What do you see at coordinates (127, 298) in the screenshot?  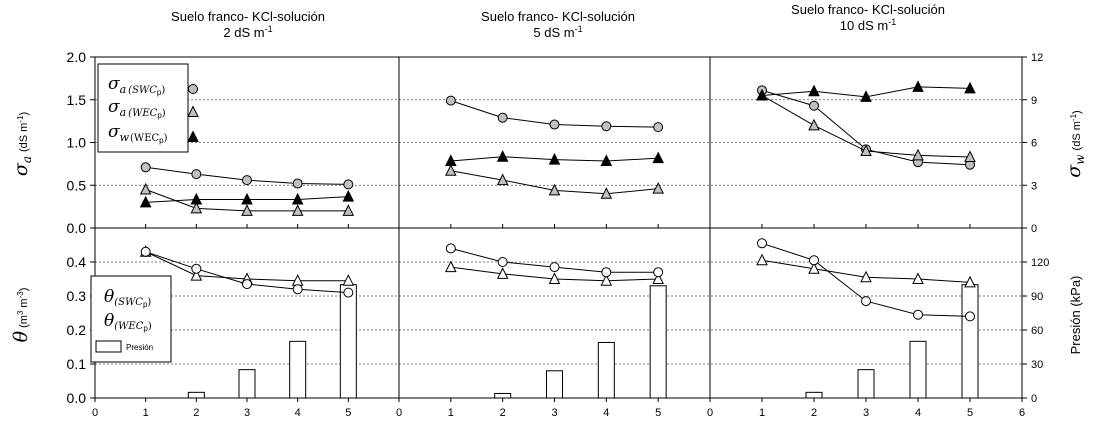 I see `legend-bottom-entry-1: θ(SWCp)` at bounding box center [127, 298].